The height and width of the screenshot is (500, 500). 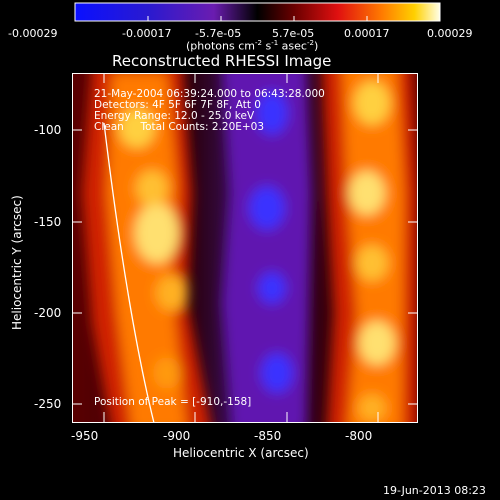 I want to click on info-line-counts: Clean Total Counts: 2.20E+03, so click(x=179, y=127).